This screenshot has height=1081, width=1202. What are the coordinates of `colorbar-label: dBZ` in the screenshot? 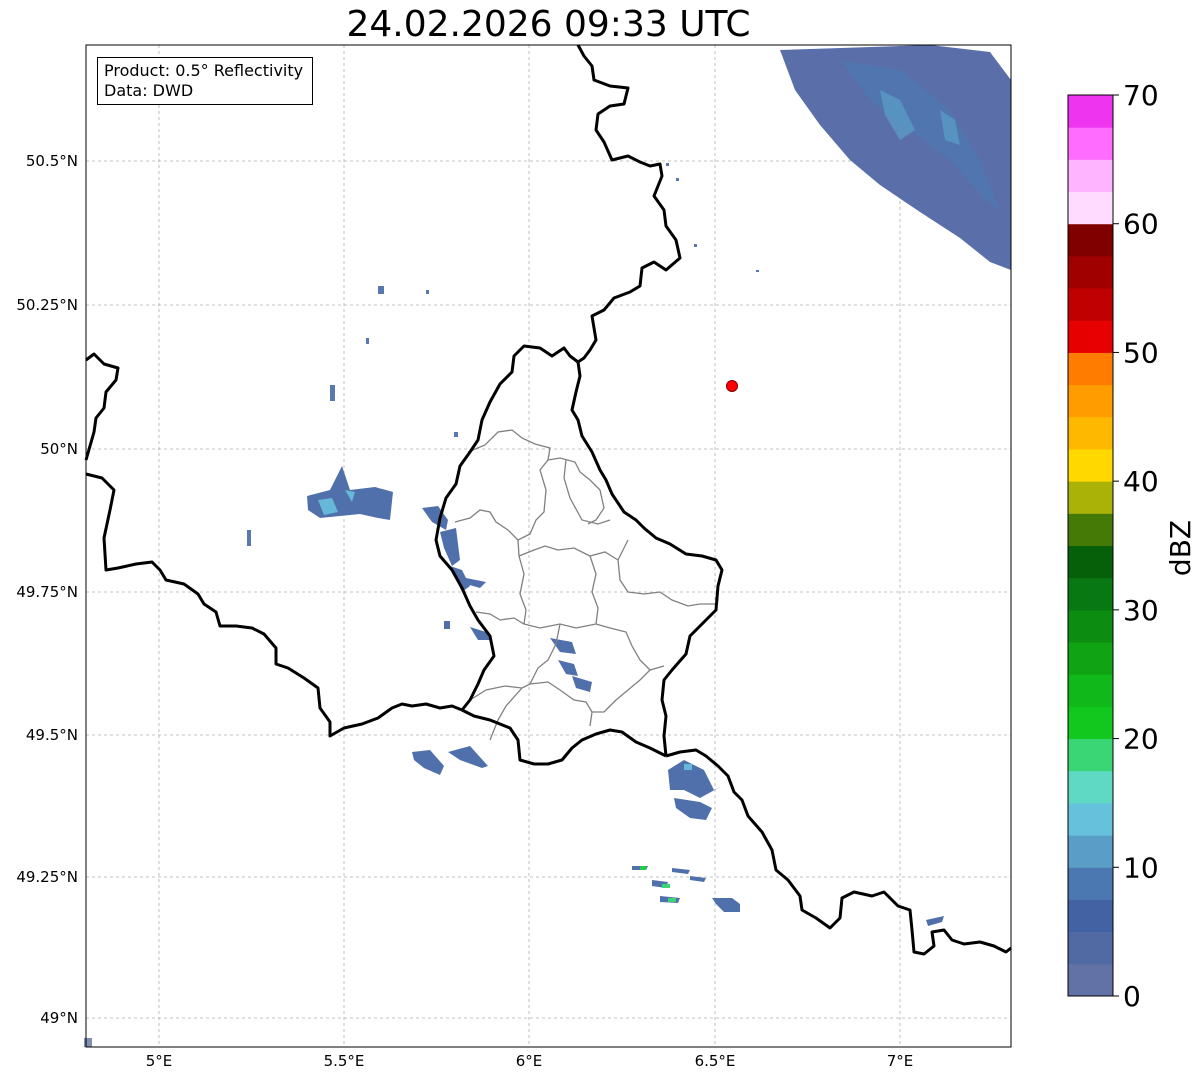 It's located at (1180, 548).